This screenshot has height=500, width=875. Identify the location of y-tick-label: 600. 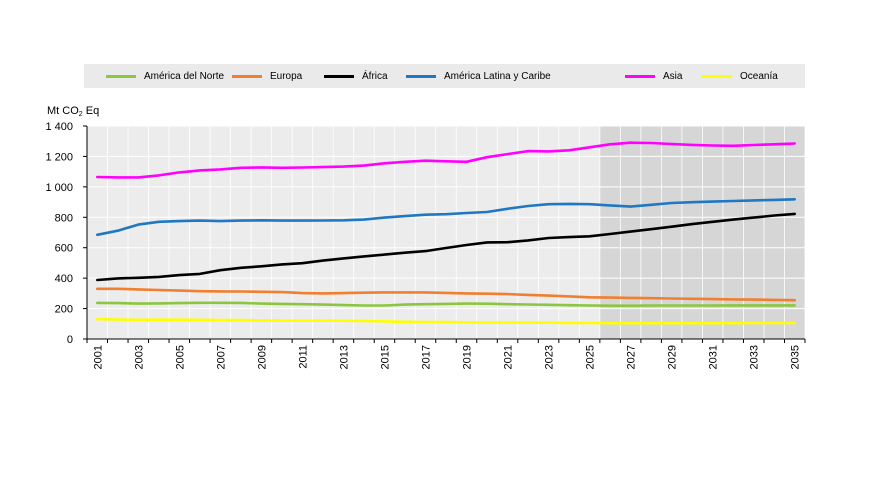
(64, 249).